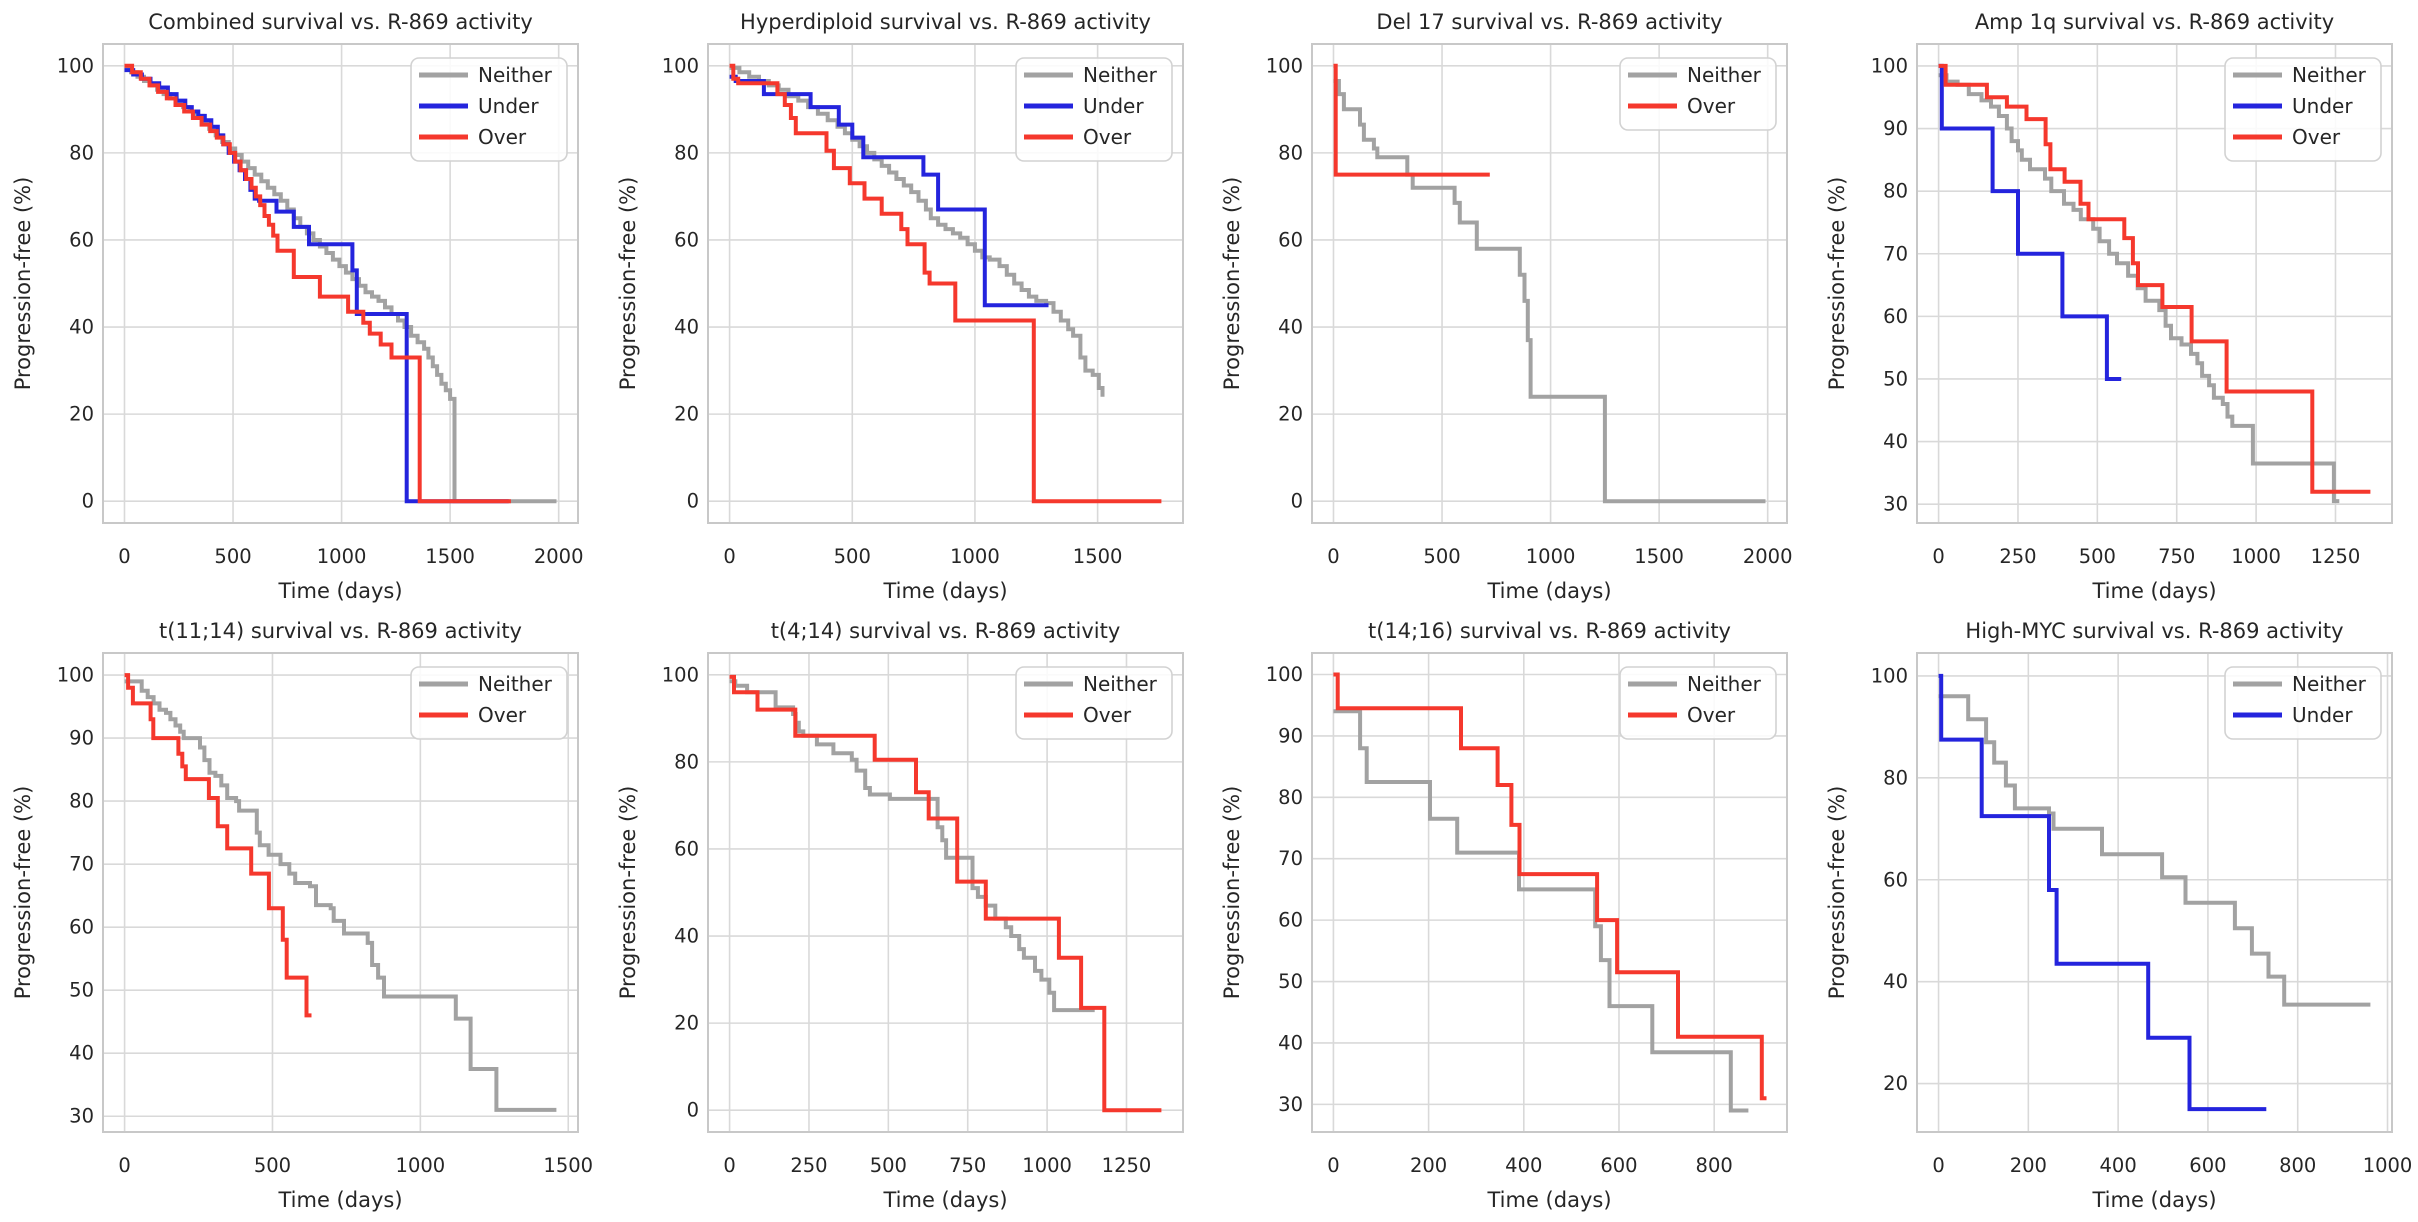 The height and width of the screenshot is (1222, 2418). What do you see at coordinates (1895, 504) in the screenshot?
I see `y-tick-label: 30` at bounding box center [1895, 504].